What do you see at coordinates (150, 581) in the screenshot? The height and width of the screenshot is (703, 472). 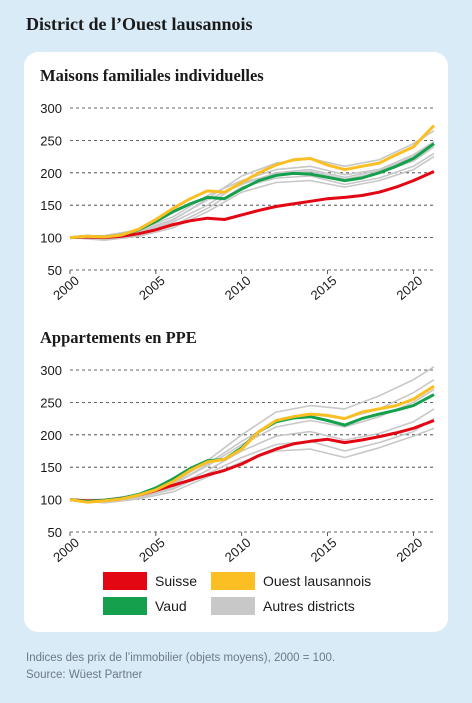 I see `legend-item-suisse: Suisse` at bounding box center [150, 581].